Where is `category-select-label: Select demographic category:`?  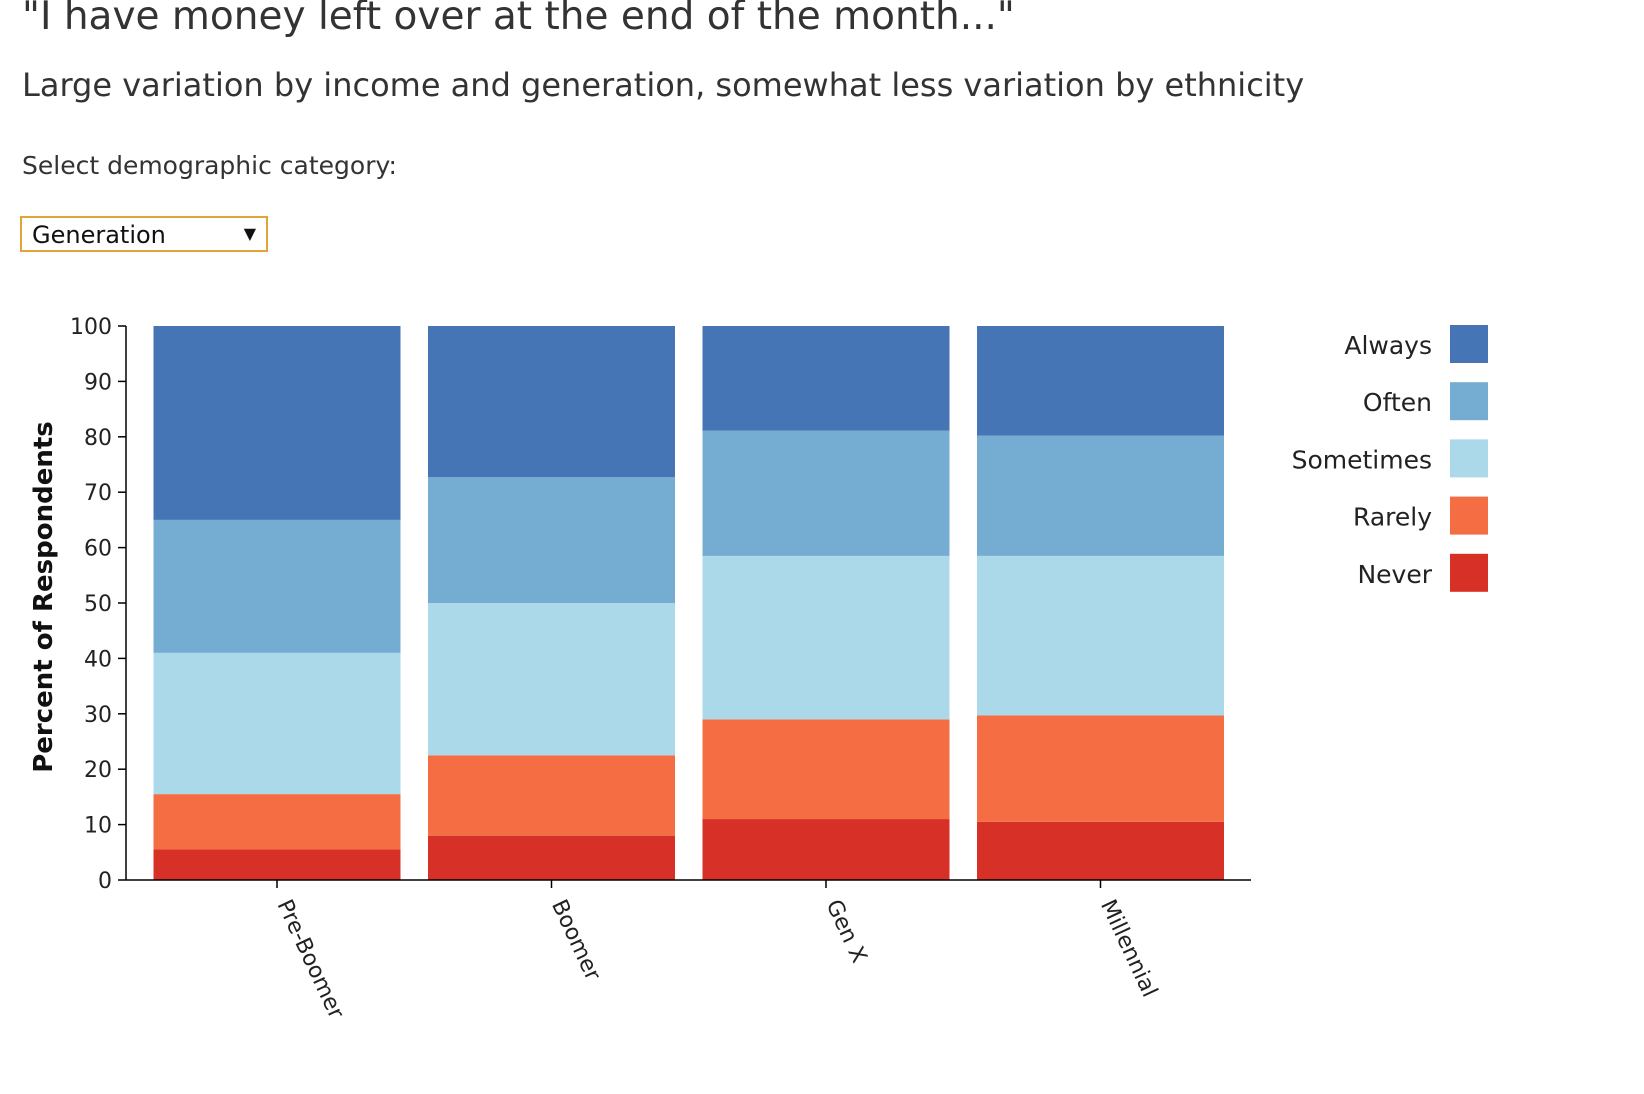
category-select-label: Select demographic category: is located at coordinates (209, 165).